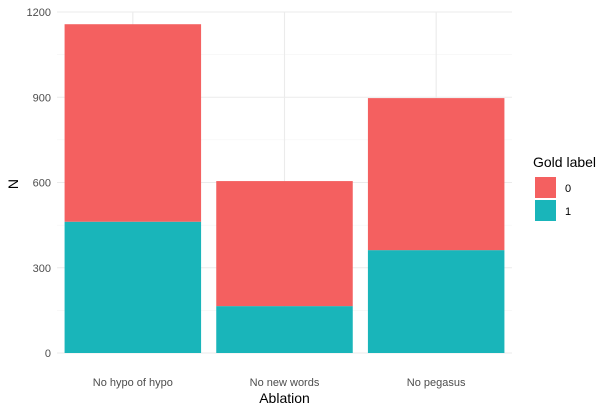  Describe the element at coordinates (133, 383) in the screenshot. I see `x-tick-label: No hypo of hypo` at that location.